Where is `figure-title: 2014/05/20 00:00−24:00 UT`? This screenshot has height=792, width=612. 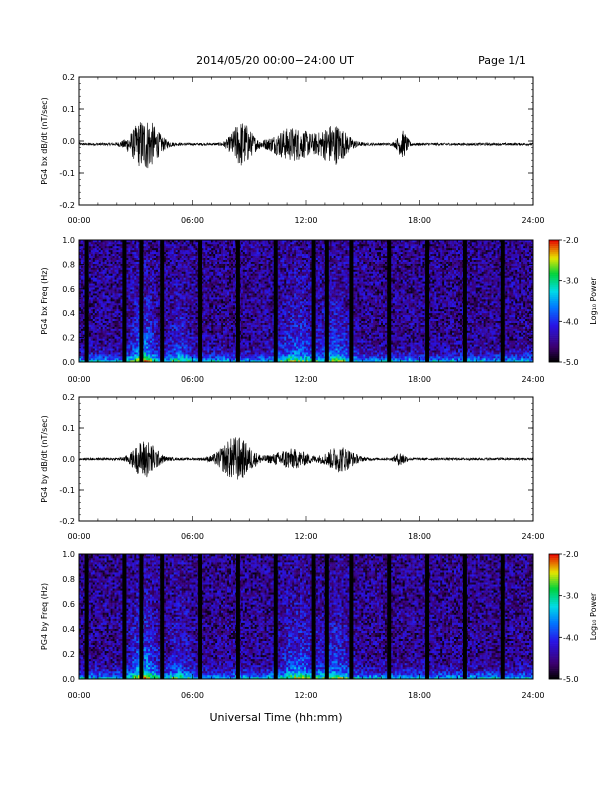
figure-title: 2014/05/20 00:00−24:00 UT is located at coordinates (275, 60).